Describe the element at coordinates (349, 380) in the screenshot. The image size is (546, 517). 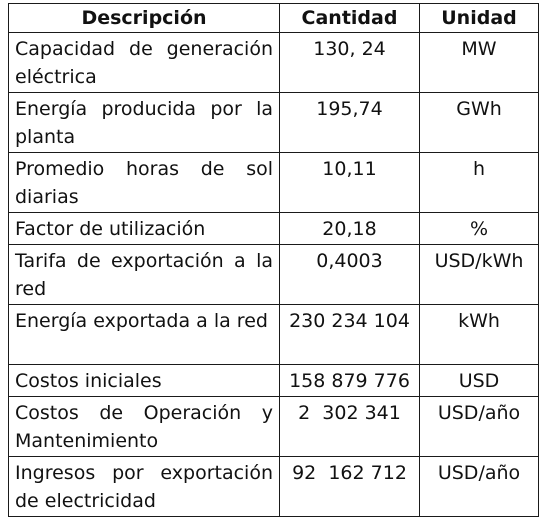
I see `row-quantity: 158 879 776` at that location.